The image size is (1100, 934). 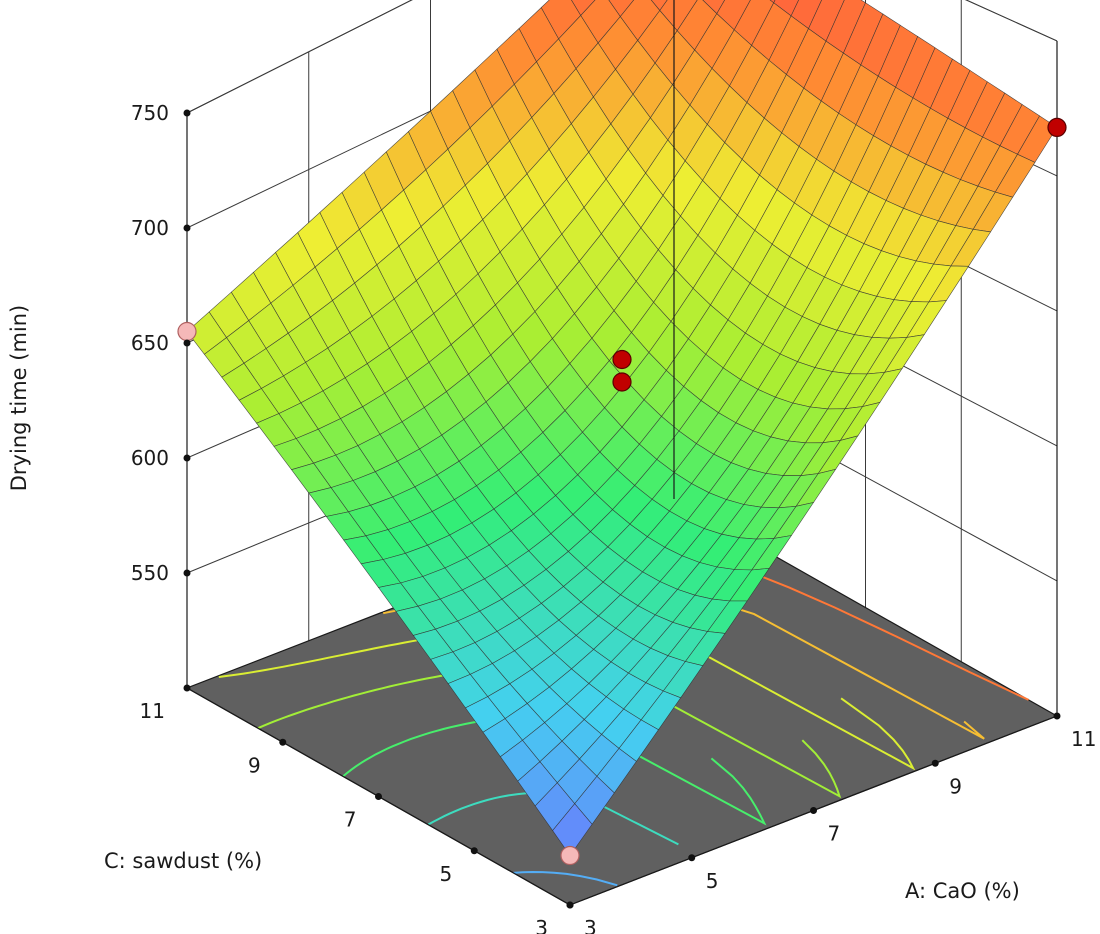 I want to click on x-tick-label: 9, so click(x=955, y=786).